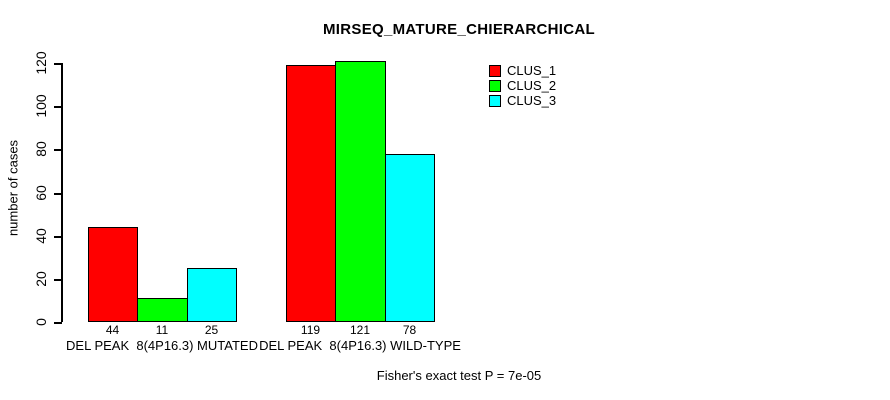 The height and width of the screenshot is (400, 890). Describe the element at coordinates (162, 330) in the screenshot. I see `bar-value-label: 11` at that location.